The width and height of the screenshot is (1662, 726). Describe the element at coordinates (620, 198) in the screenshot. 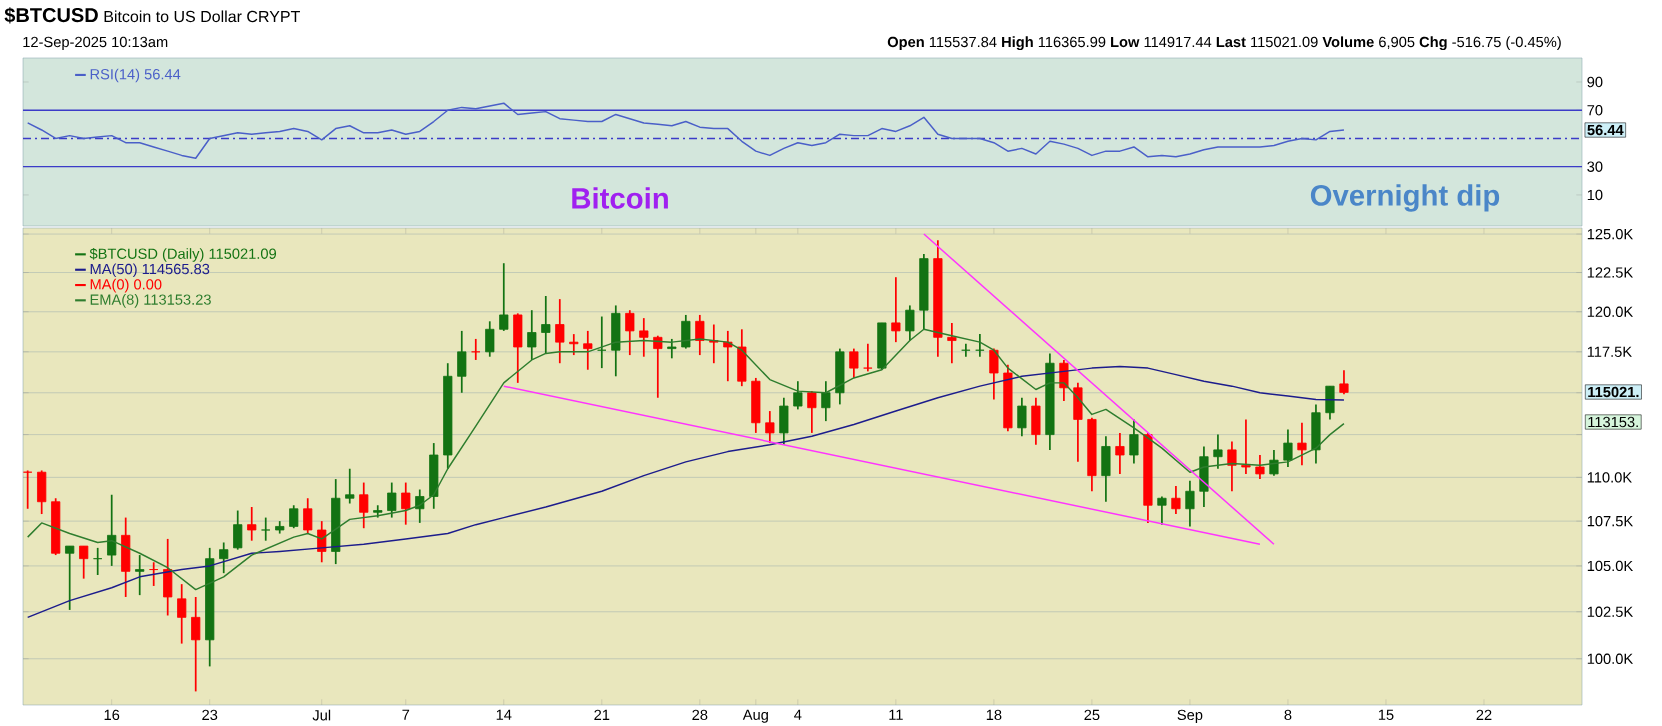

I see `annotation: Bitcoin` at that location.